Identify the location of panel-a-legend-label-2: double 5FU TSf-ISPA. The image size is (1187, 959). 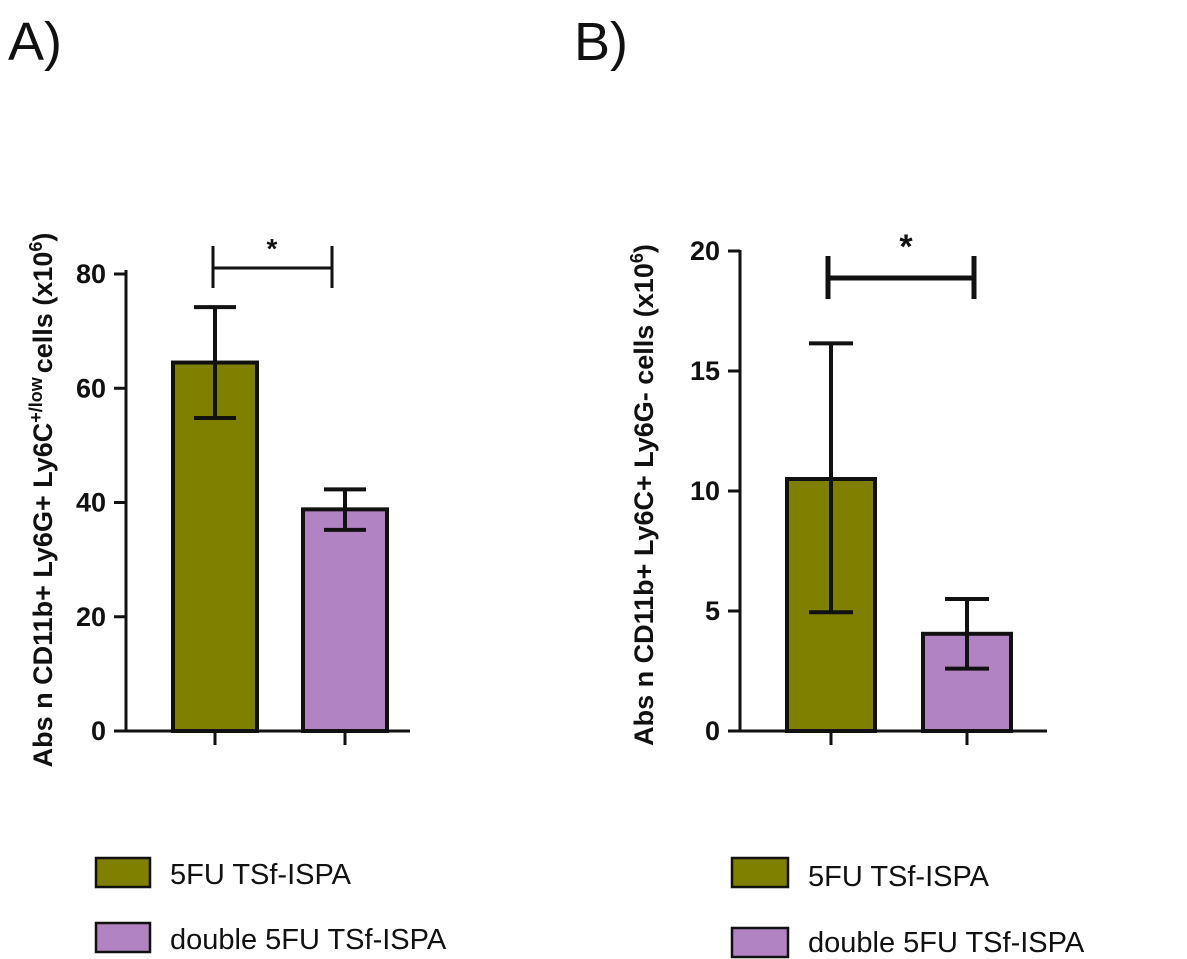
(308, 940).